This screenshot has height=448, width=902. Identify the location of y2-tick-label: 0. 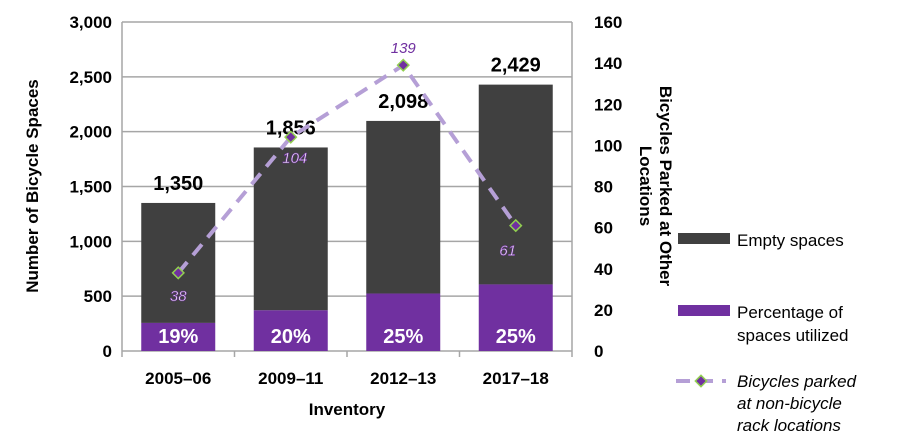
(598, 351).